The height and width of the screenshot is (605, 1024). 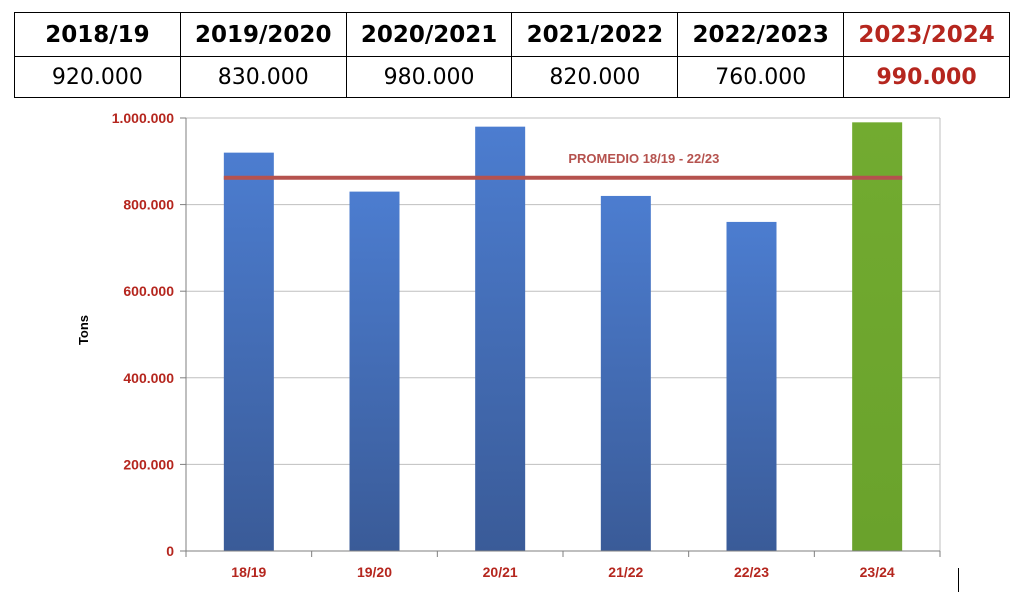 What do you see at coordinates (263, 34) in the screenshot?
I see `table-header-cell: 2019/2020` at bounding box center [263, 34].